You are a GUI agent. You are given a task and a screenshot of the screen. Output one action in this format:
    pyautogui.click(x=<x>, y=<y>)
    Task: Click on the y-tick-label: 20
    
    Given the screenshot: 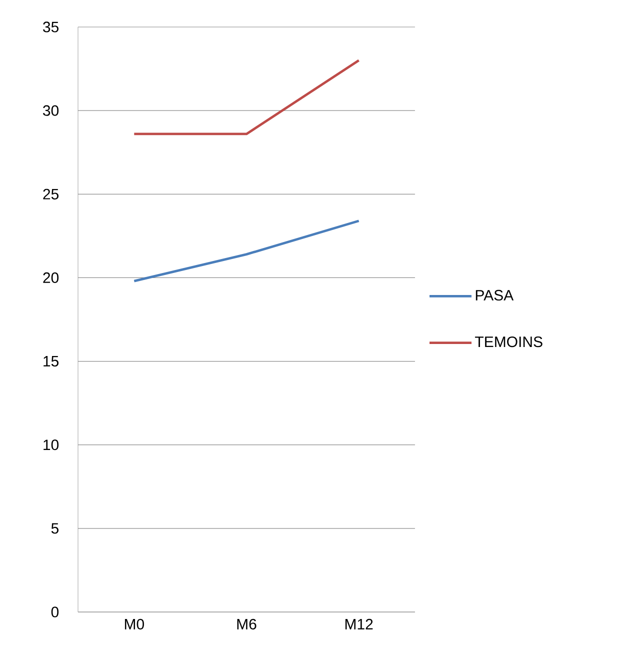 What is the action you would take?
    pyautogui.click(x=51, y=278)
    